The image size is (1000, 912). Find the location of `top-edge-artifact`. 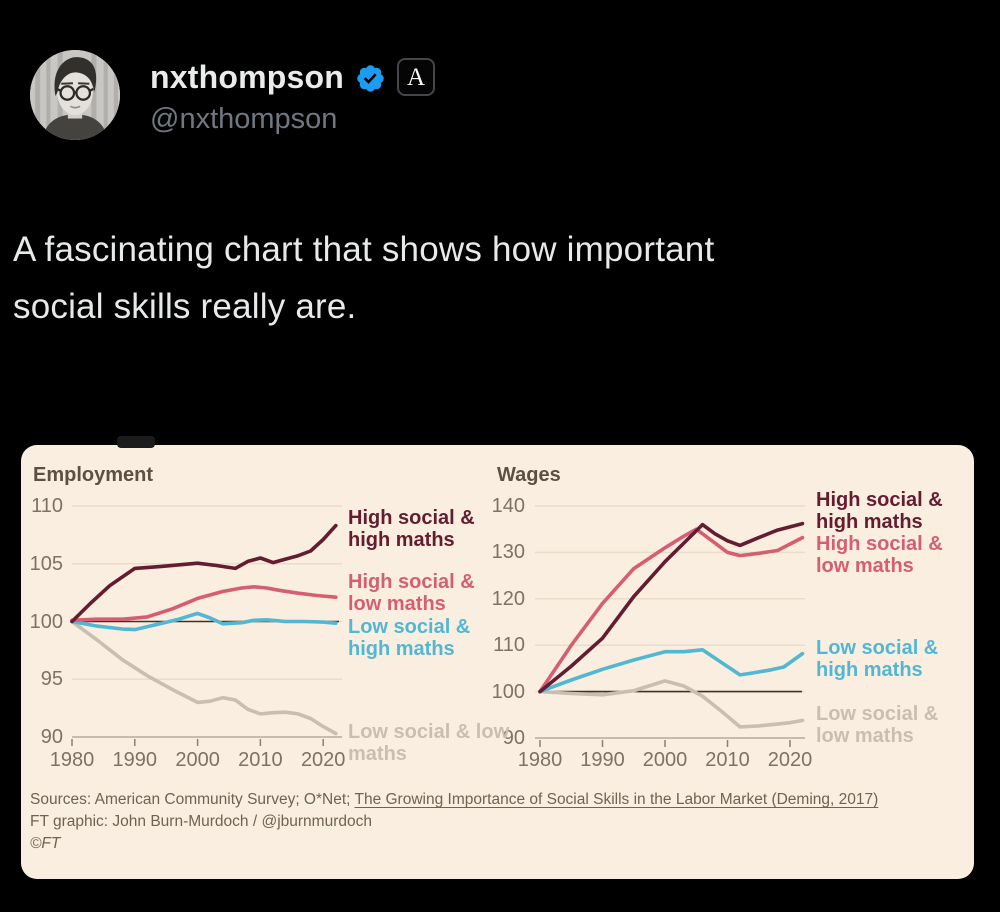

top-edge-artifact is located at coordinates (136, 442).